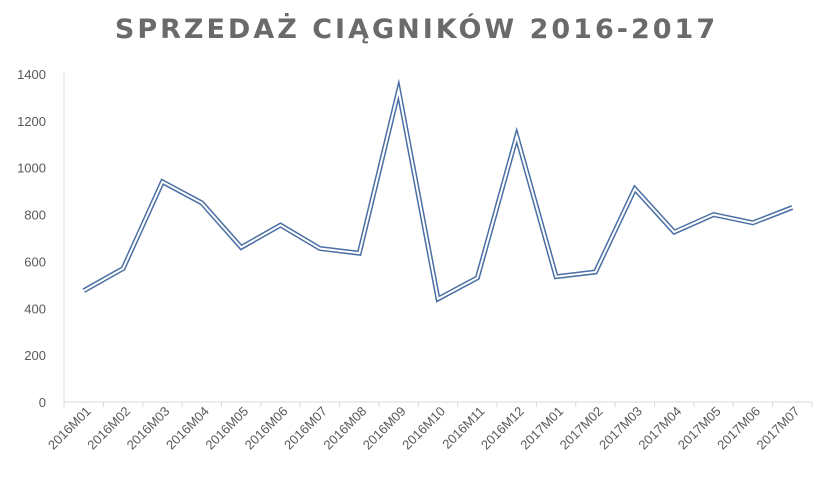 The image size is (833, 485). Describe the element at coordinates (777, 428) in the screenshot. I see `x-tick-label: 2017M07` at that location.